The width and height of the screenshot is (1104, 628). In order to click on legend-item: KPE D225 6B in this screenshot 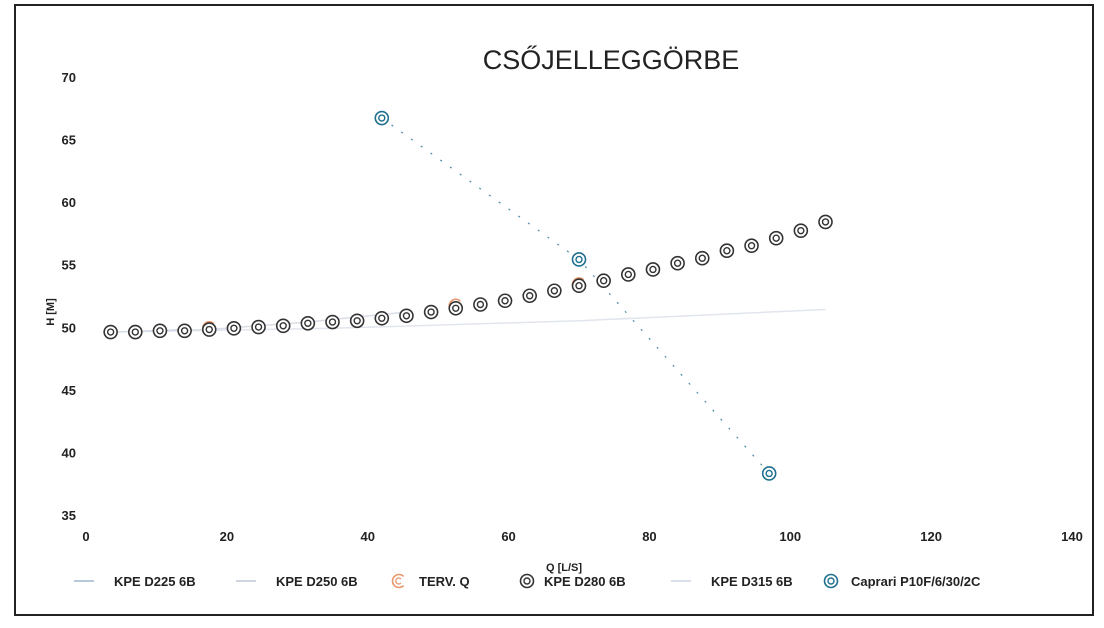, I will do `click(135, 581)`.